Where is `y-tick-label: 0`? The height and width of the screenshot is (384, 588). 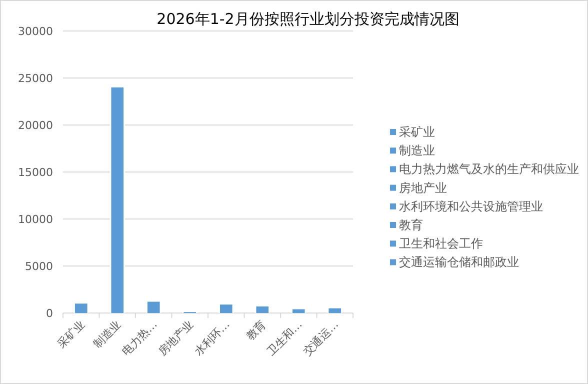 y-tick-label: 0 is located at coordinates (49, 313).